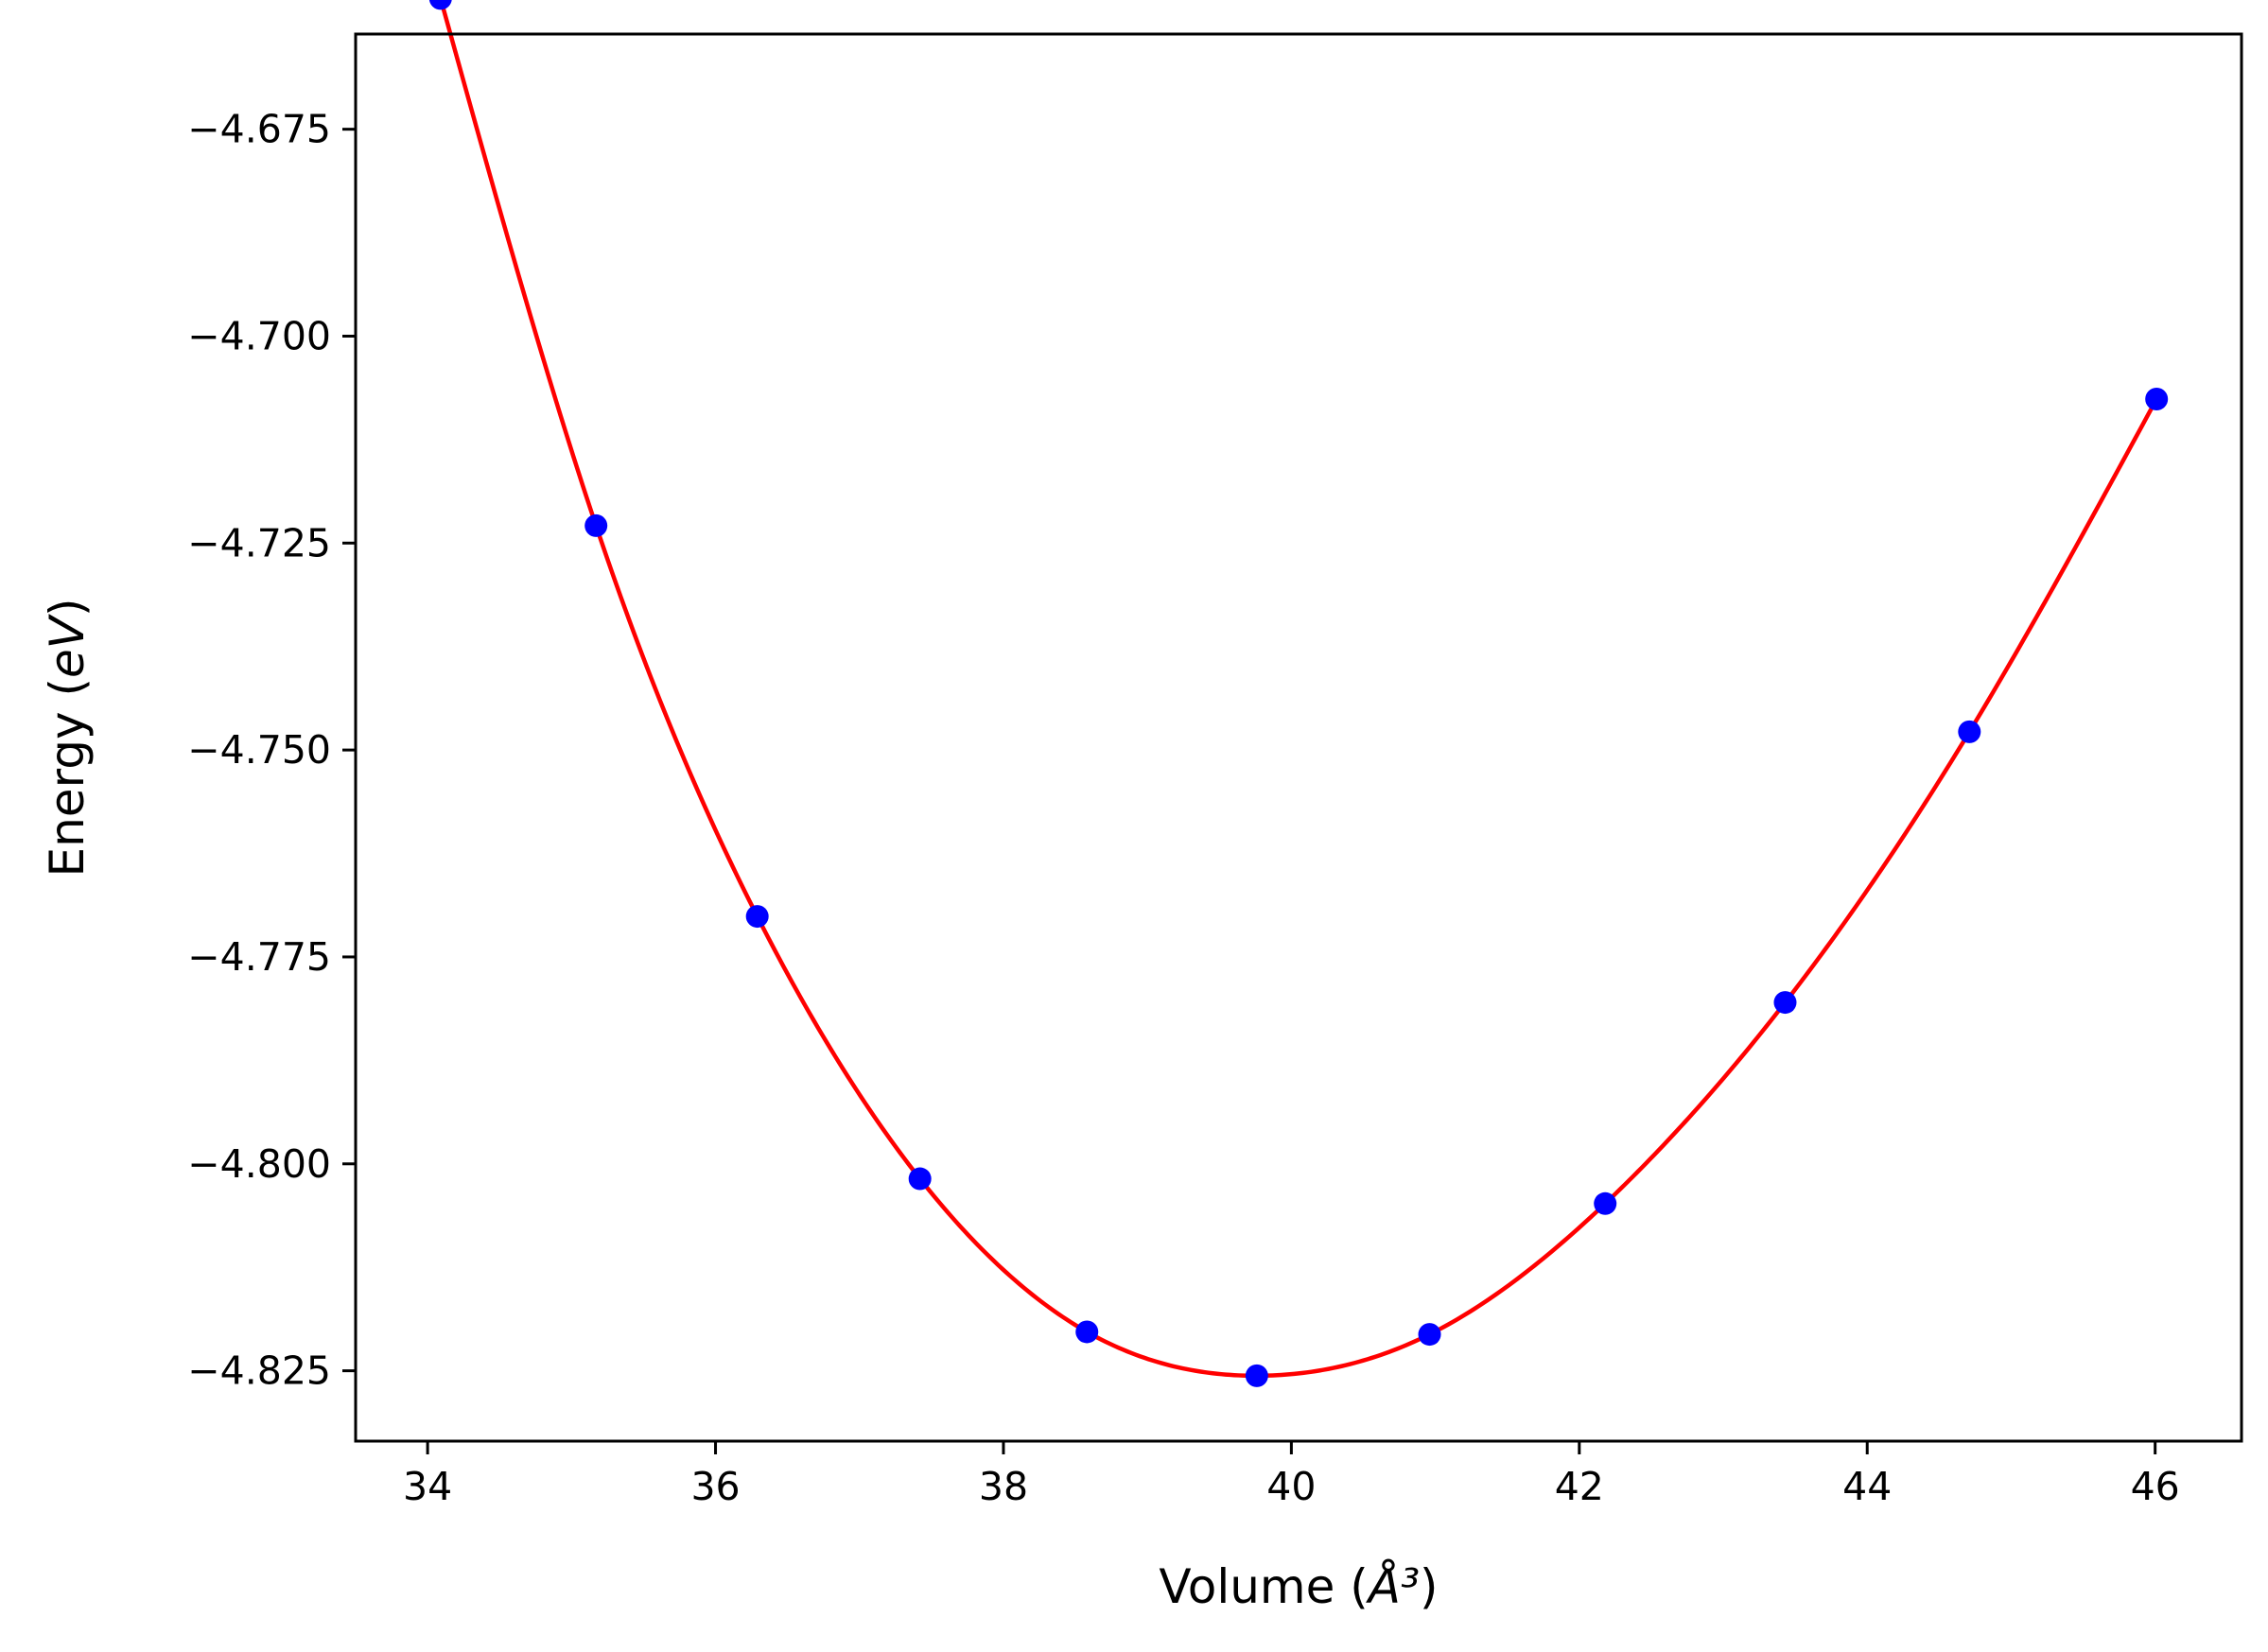 The width and height of the screenshot is (2268, 1652). What do you see at coordinates (259, 542) in the screenshot?
I see `y-tick-label: −4.725` at bounding box center [259, 542].